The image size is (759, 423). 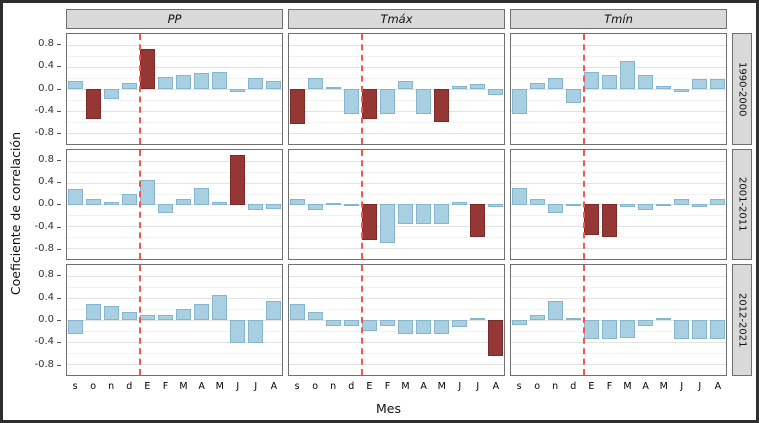 I want to click on panel-PP-1990-2000, so click(x=174, y=89).